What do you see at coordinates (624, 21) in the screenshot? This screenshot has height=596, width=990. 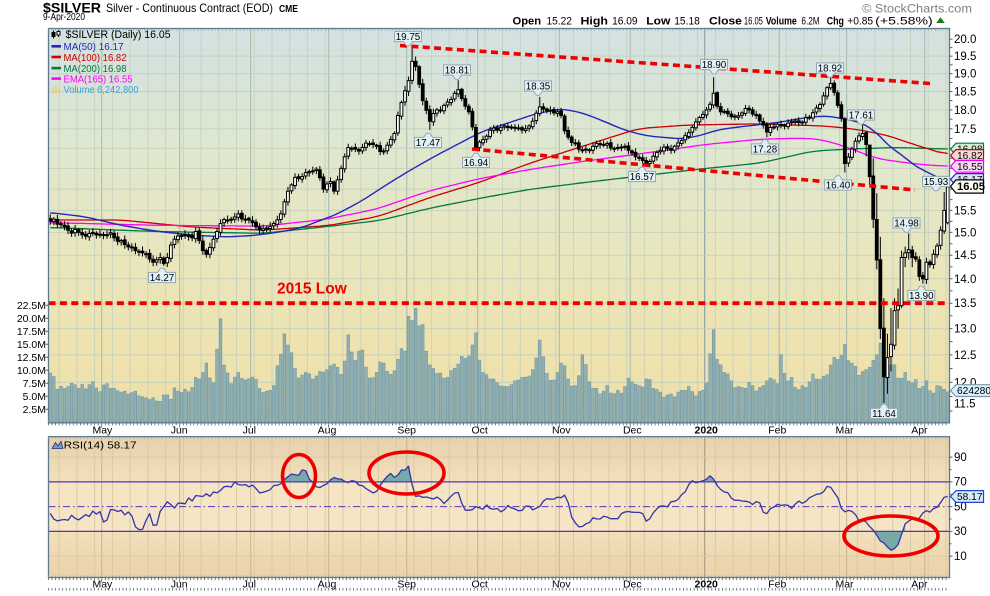 I see `svg-text: 16.09` at bounding box center [624, 21].